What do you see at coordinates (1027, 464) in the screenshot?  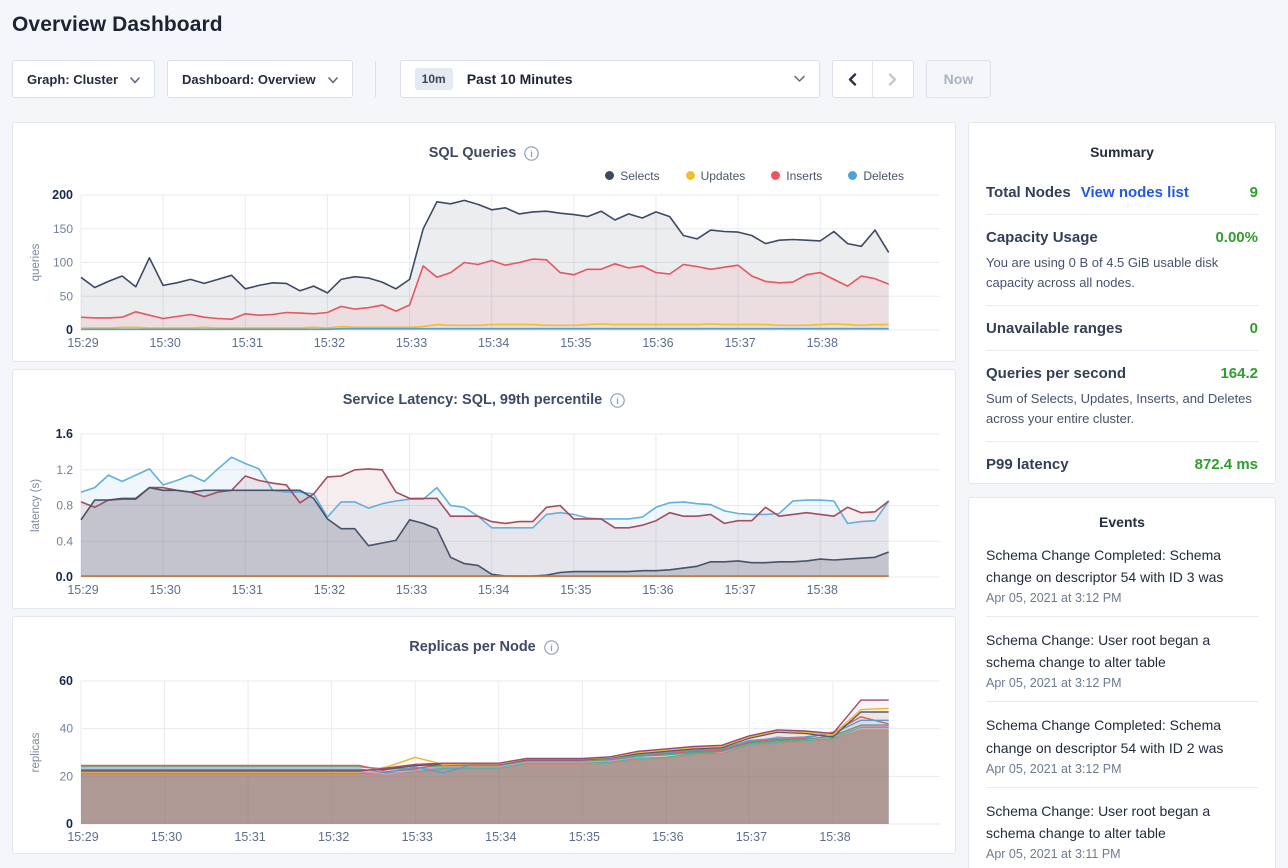 I see `summary-label: P99 latency` at bounding box center [1027, 464].